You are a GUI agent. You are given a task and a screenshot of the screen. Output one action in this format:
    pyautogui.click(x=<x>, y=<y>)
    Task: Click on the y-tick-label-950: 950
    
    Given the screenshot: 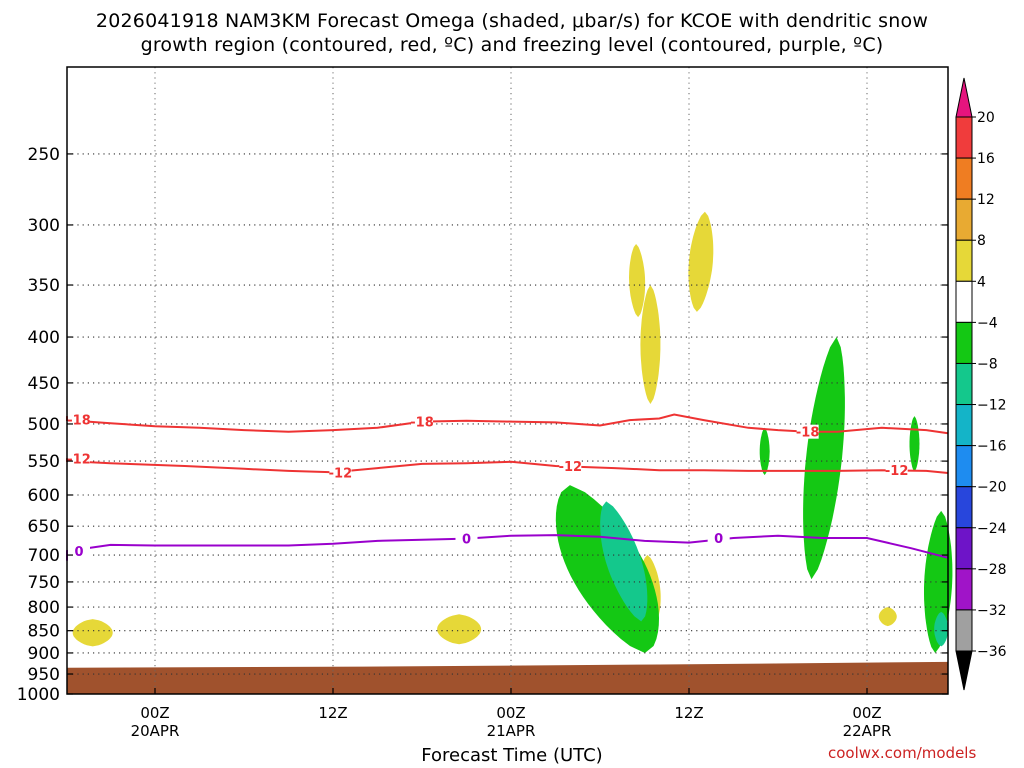 What is the action you would take?
    pyautogui.click(x=44, y=675)
    